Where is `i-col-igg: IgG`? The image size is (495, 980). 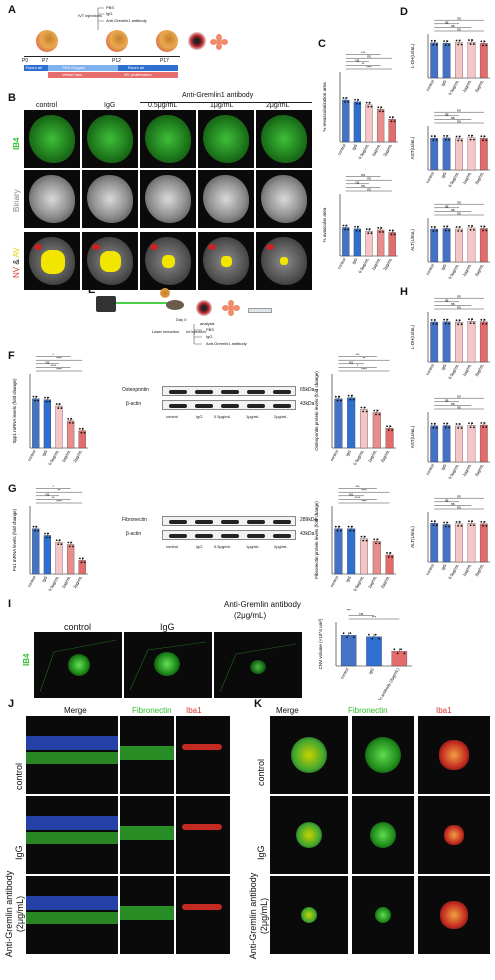
i-col-igg: IgG is located at coordinates (167, 627).